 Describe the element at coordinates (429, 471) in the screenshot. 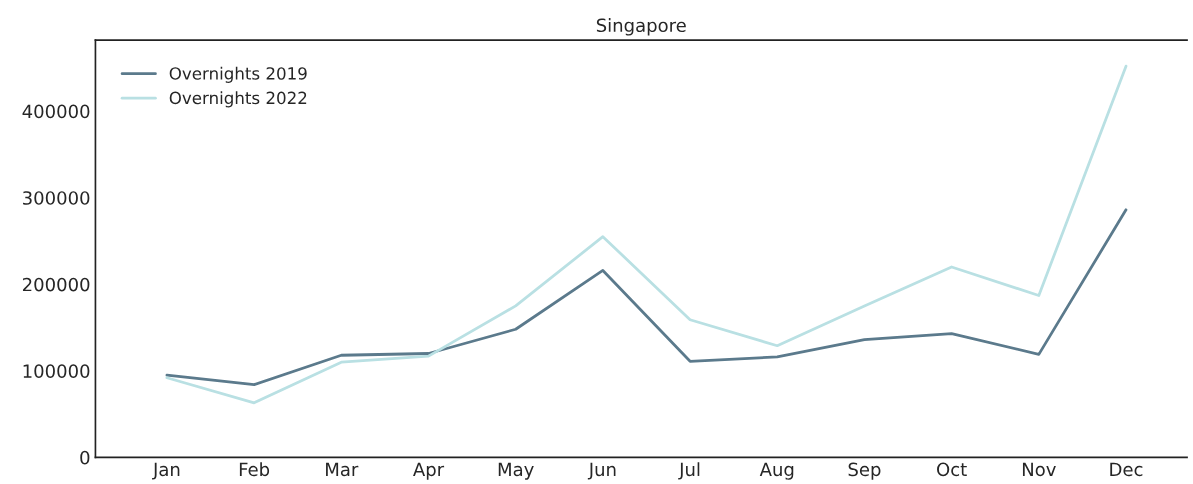

I see `x-tick-label: Apr` at that location.